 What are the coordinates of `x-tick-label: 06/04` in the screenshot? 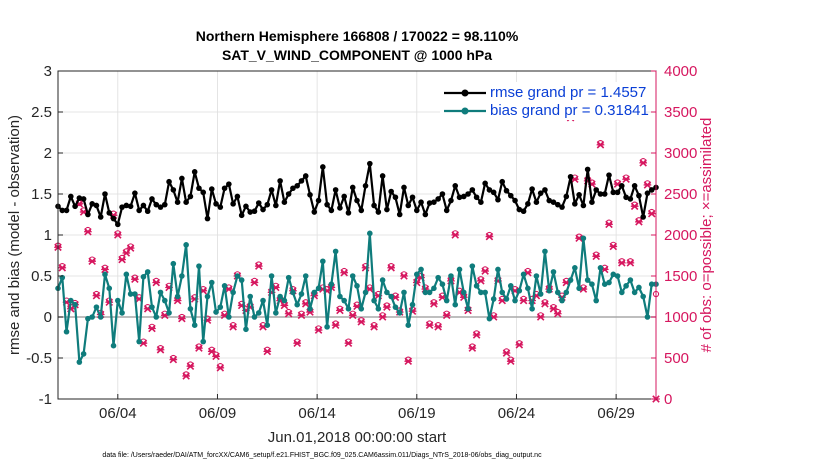 It's located at (118, 413).